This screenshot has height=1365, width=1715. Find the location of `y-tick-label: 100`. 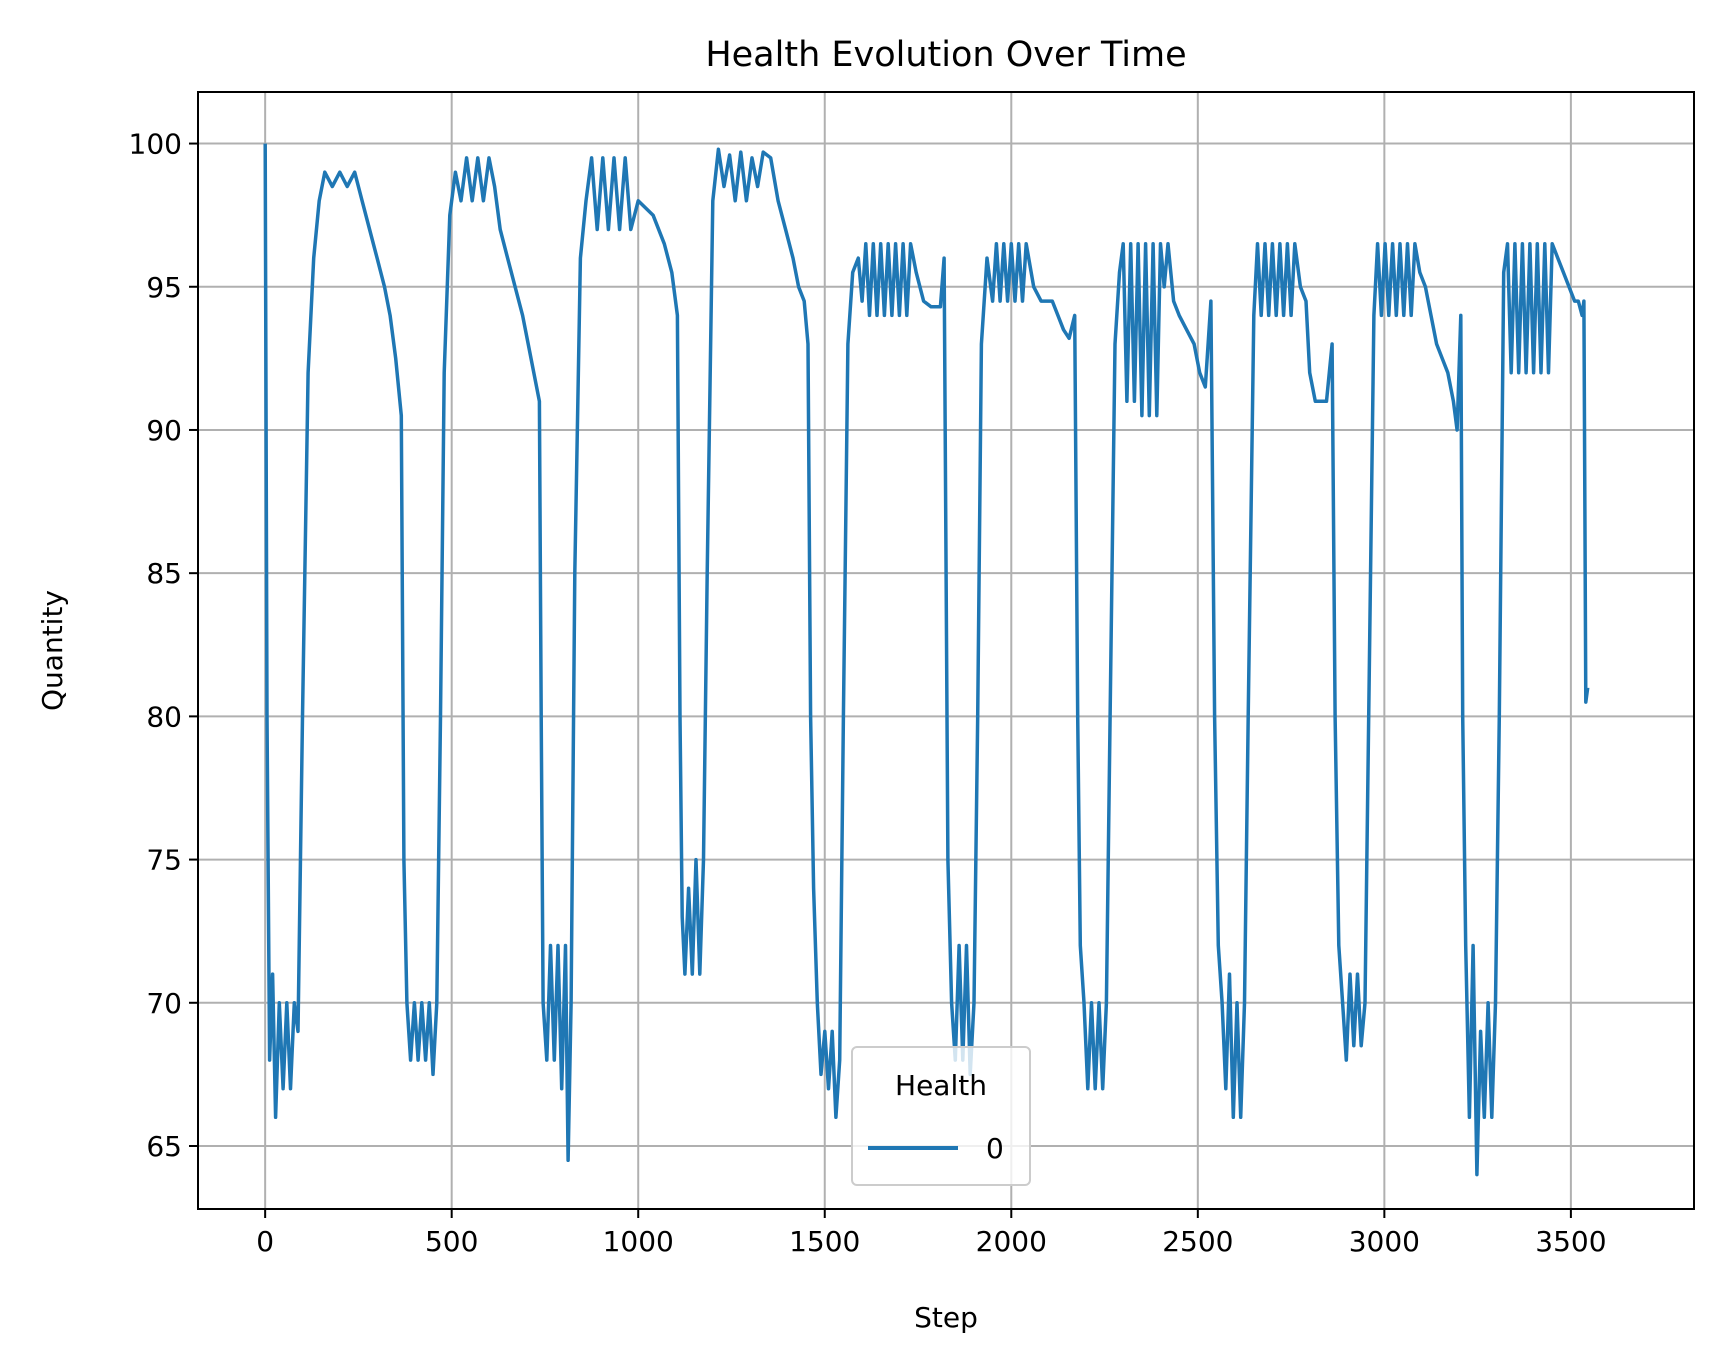

y-tick-label: 100 is located at coordinates (155, 144).